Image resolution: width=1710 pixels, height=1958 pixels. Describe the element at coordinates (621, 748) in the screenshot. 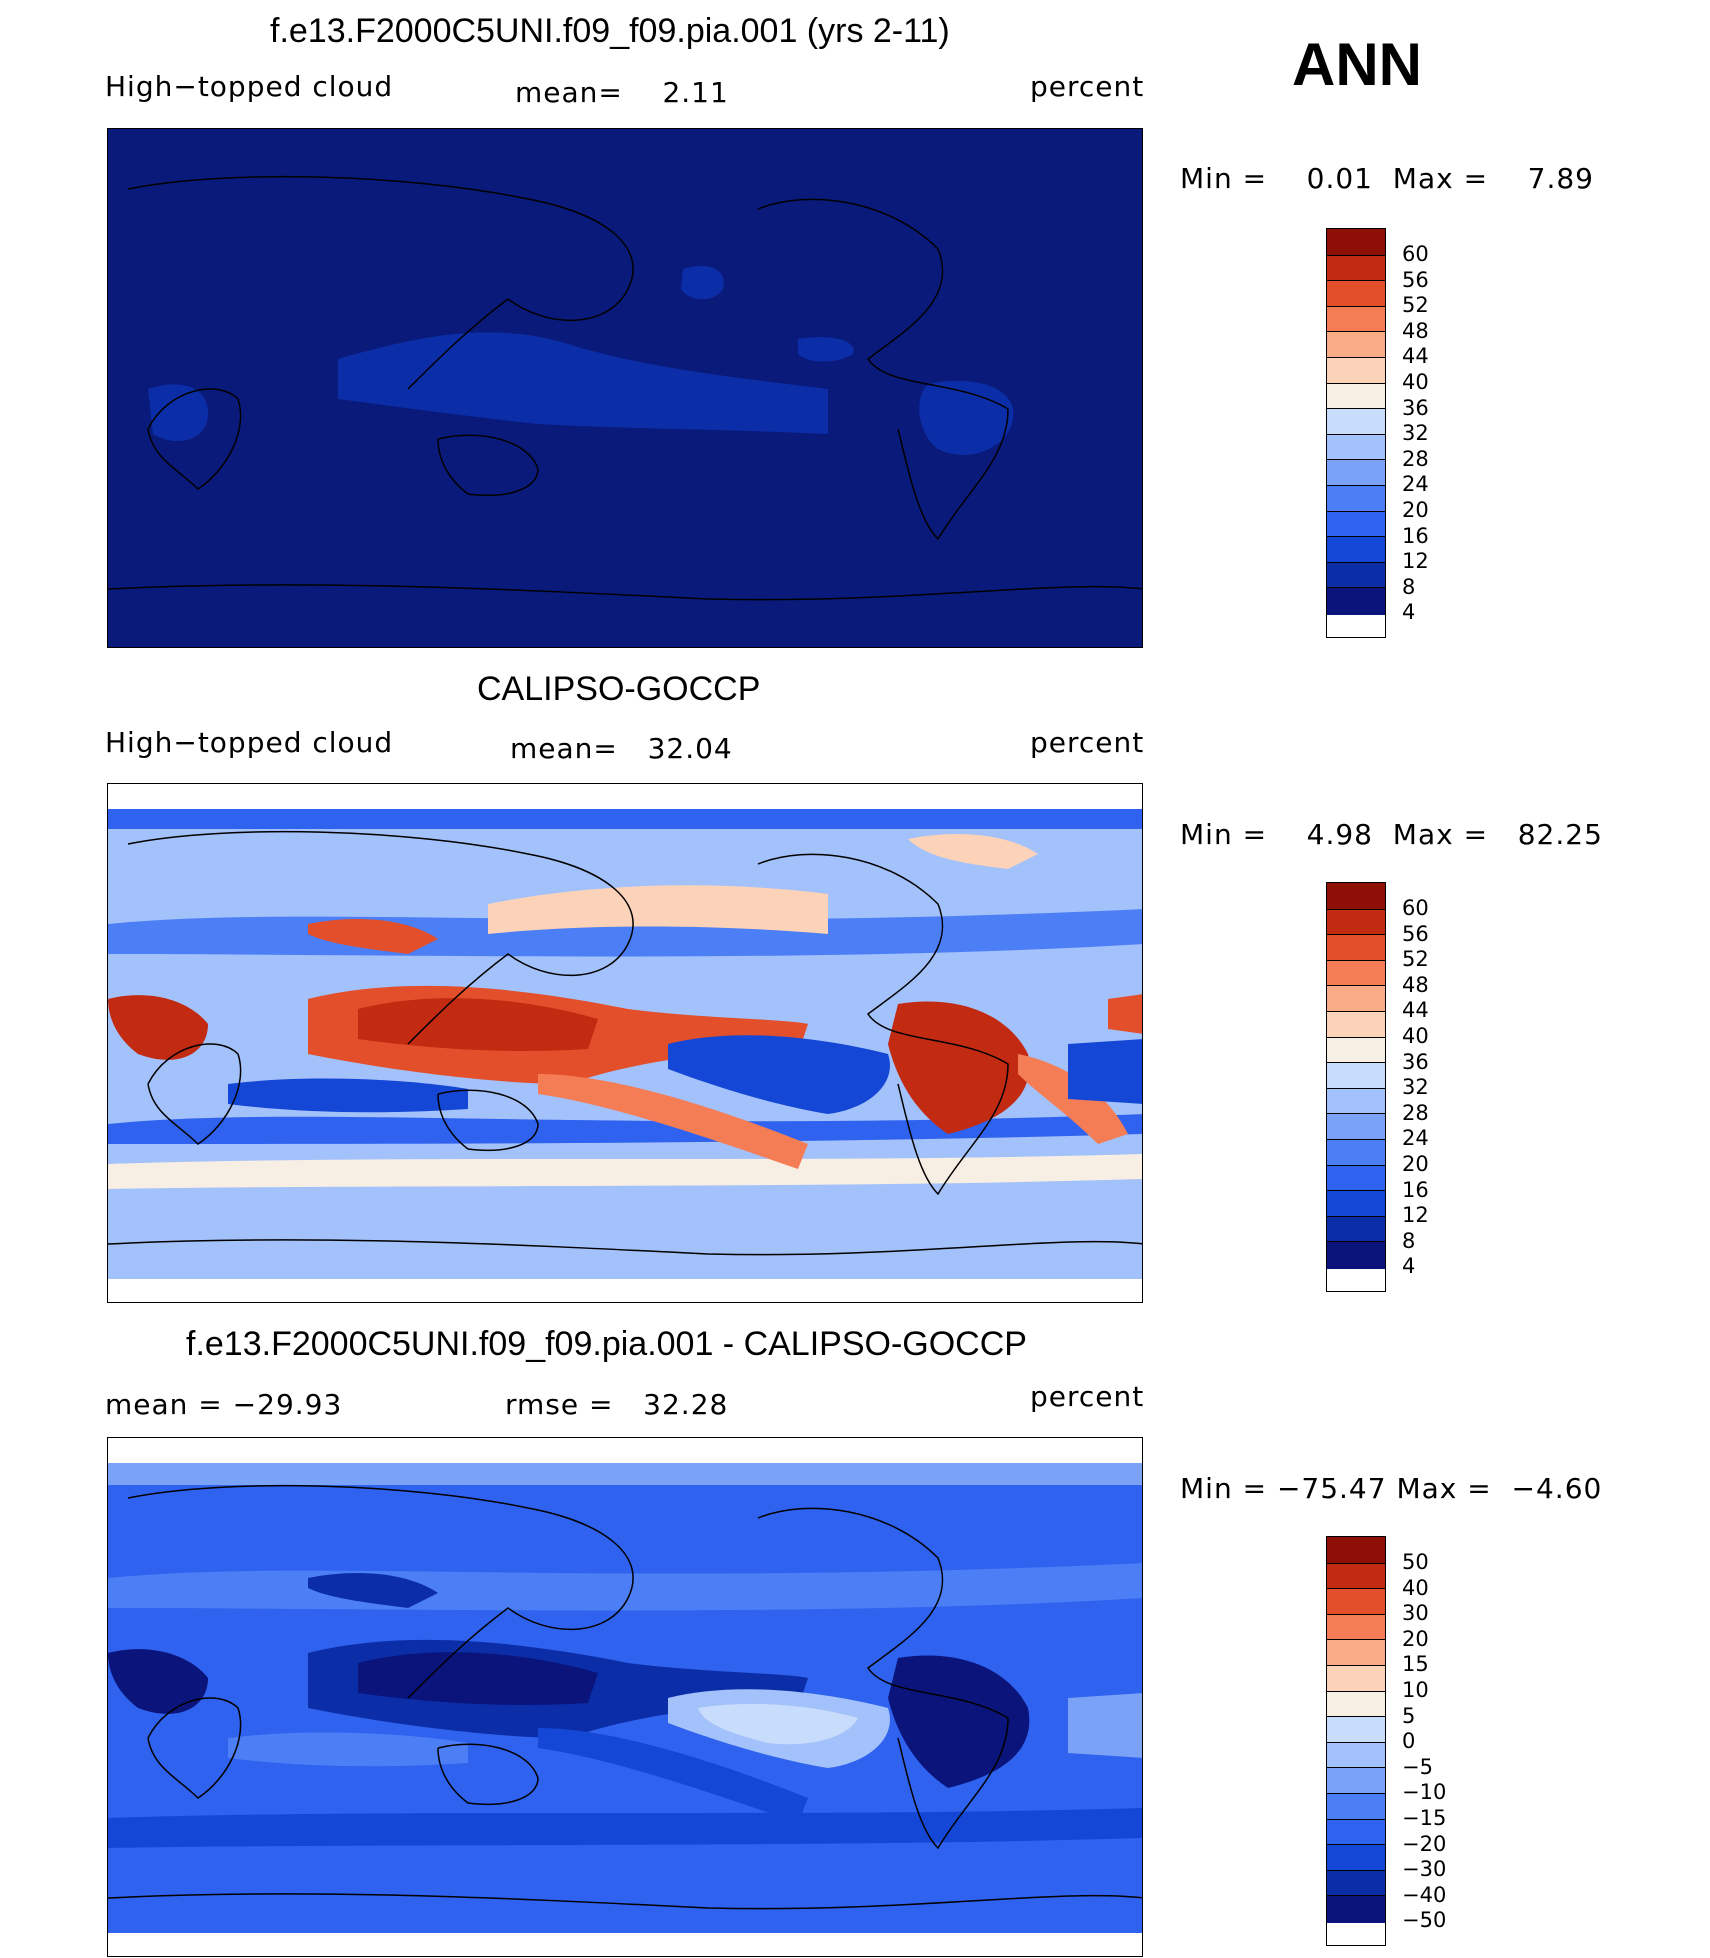

I see `panel-2-mean-label: mean= 32.04` at that location.